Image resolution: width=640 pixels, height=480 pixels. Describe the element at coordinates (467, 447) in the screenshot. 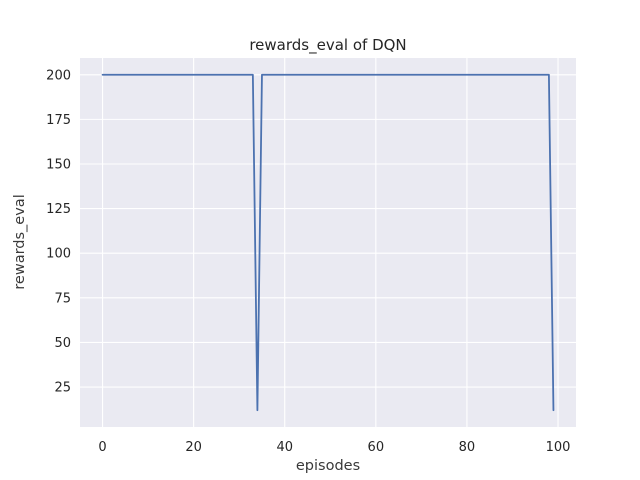

I see `x-tick-label: 80` at that location.